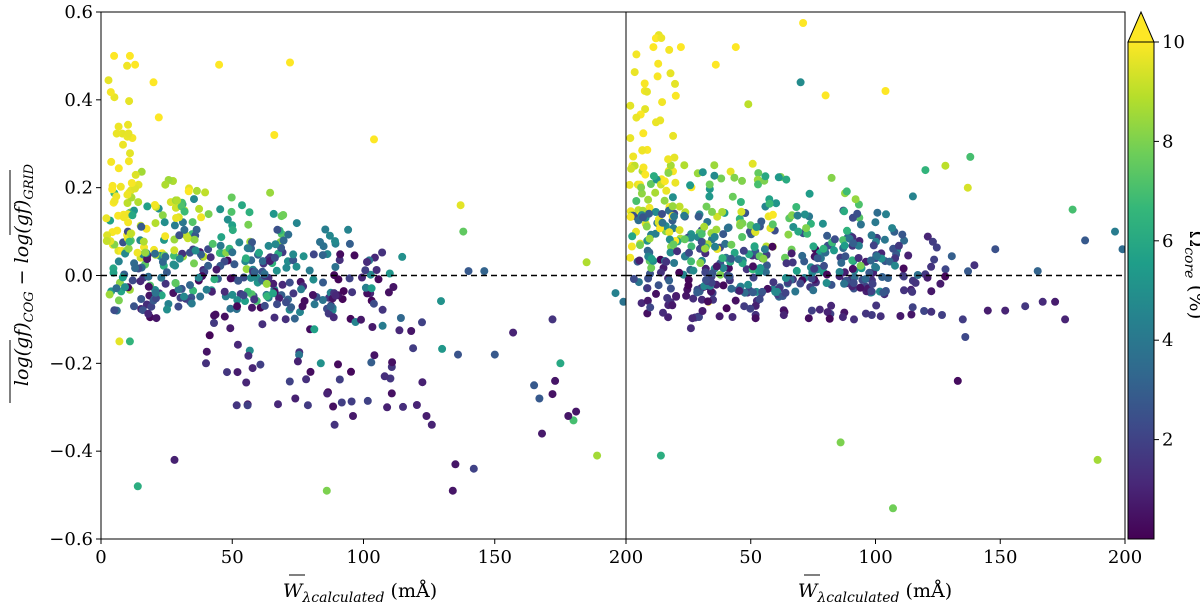  What do you see at coordinates (495, 557) in the screenshot?
I see `x-tick-label: 150` at bounding box center [495, 557].